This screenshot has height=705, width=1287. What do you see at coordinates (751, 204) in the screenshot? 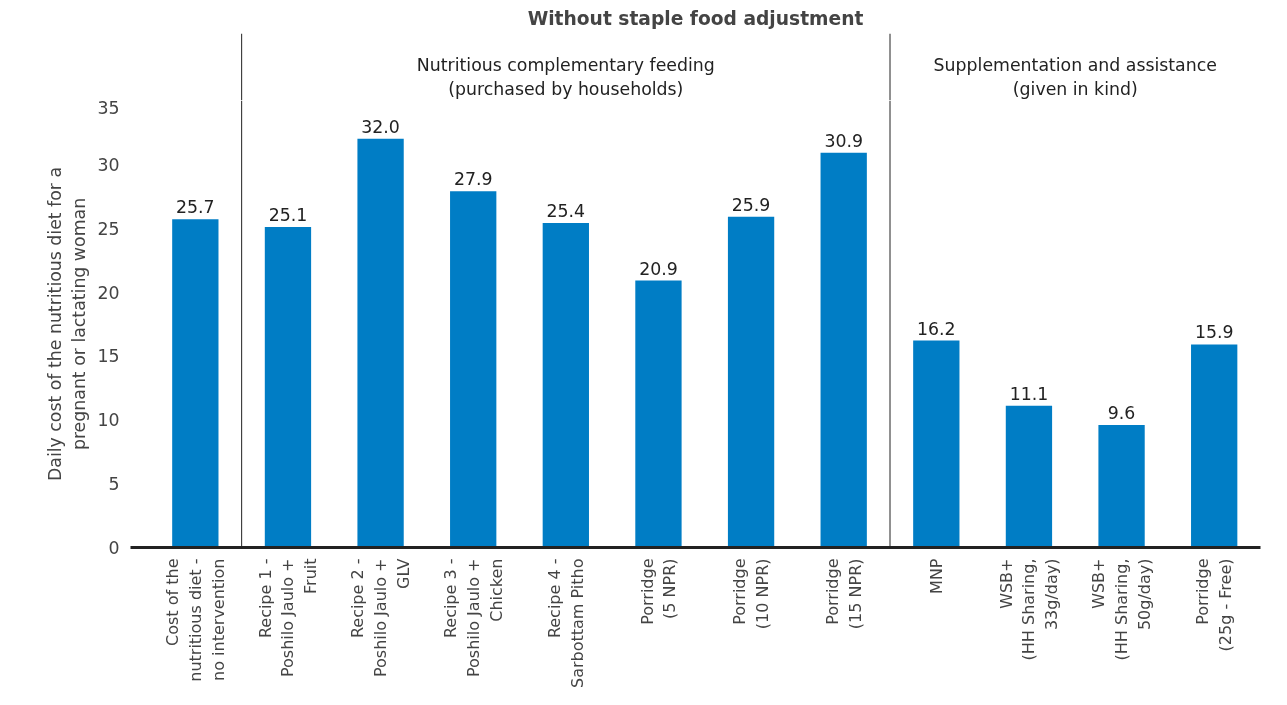
I see `data-label: 25.9` at bounding box center [751, 204].